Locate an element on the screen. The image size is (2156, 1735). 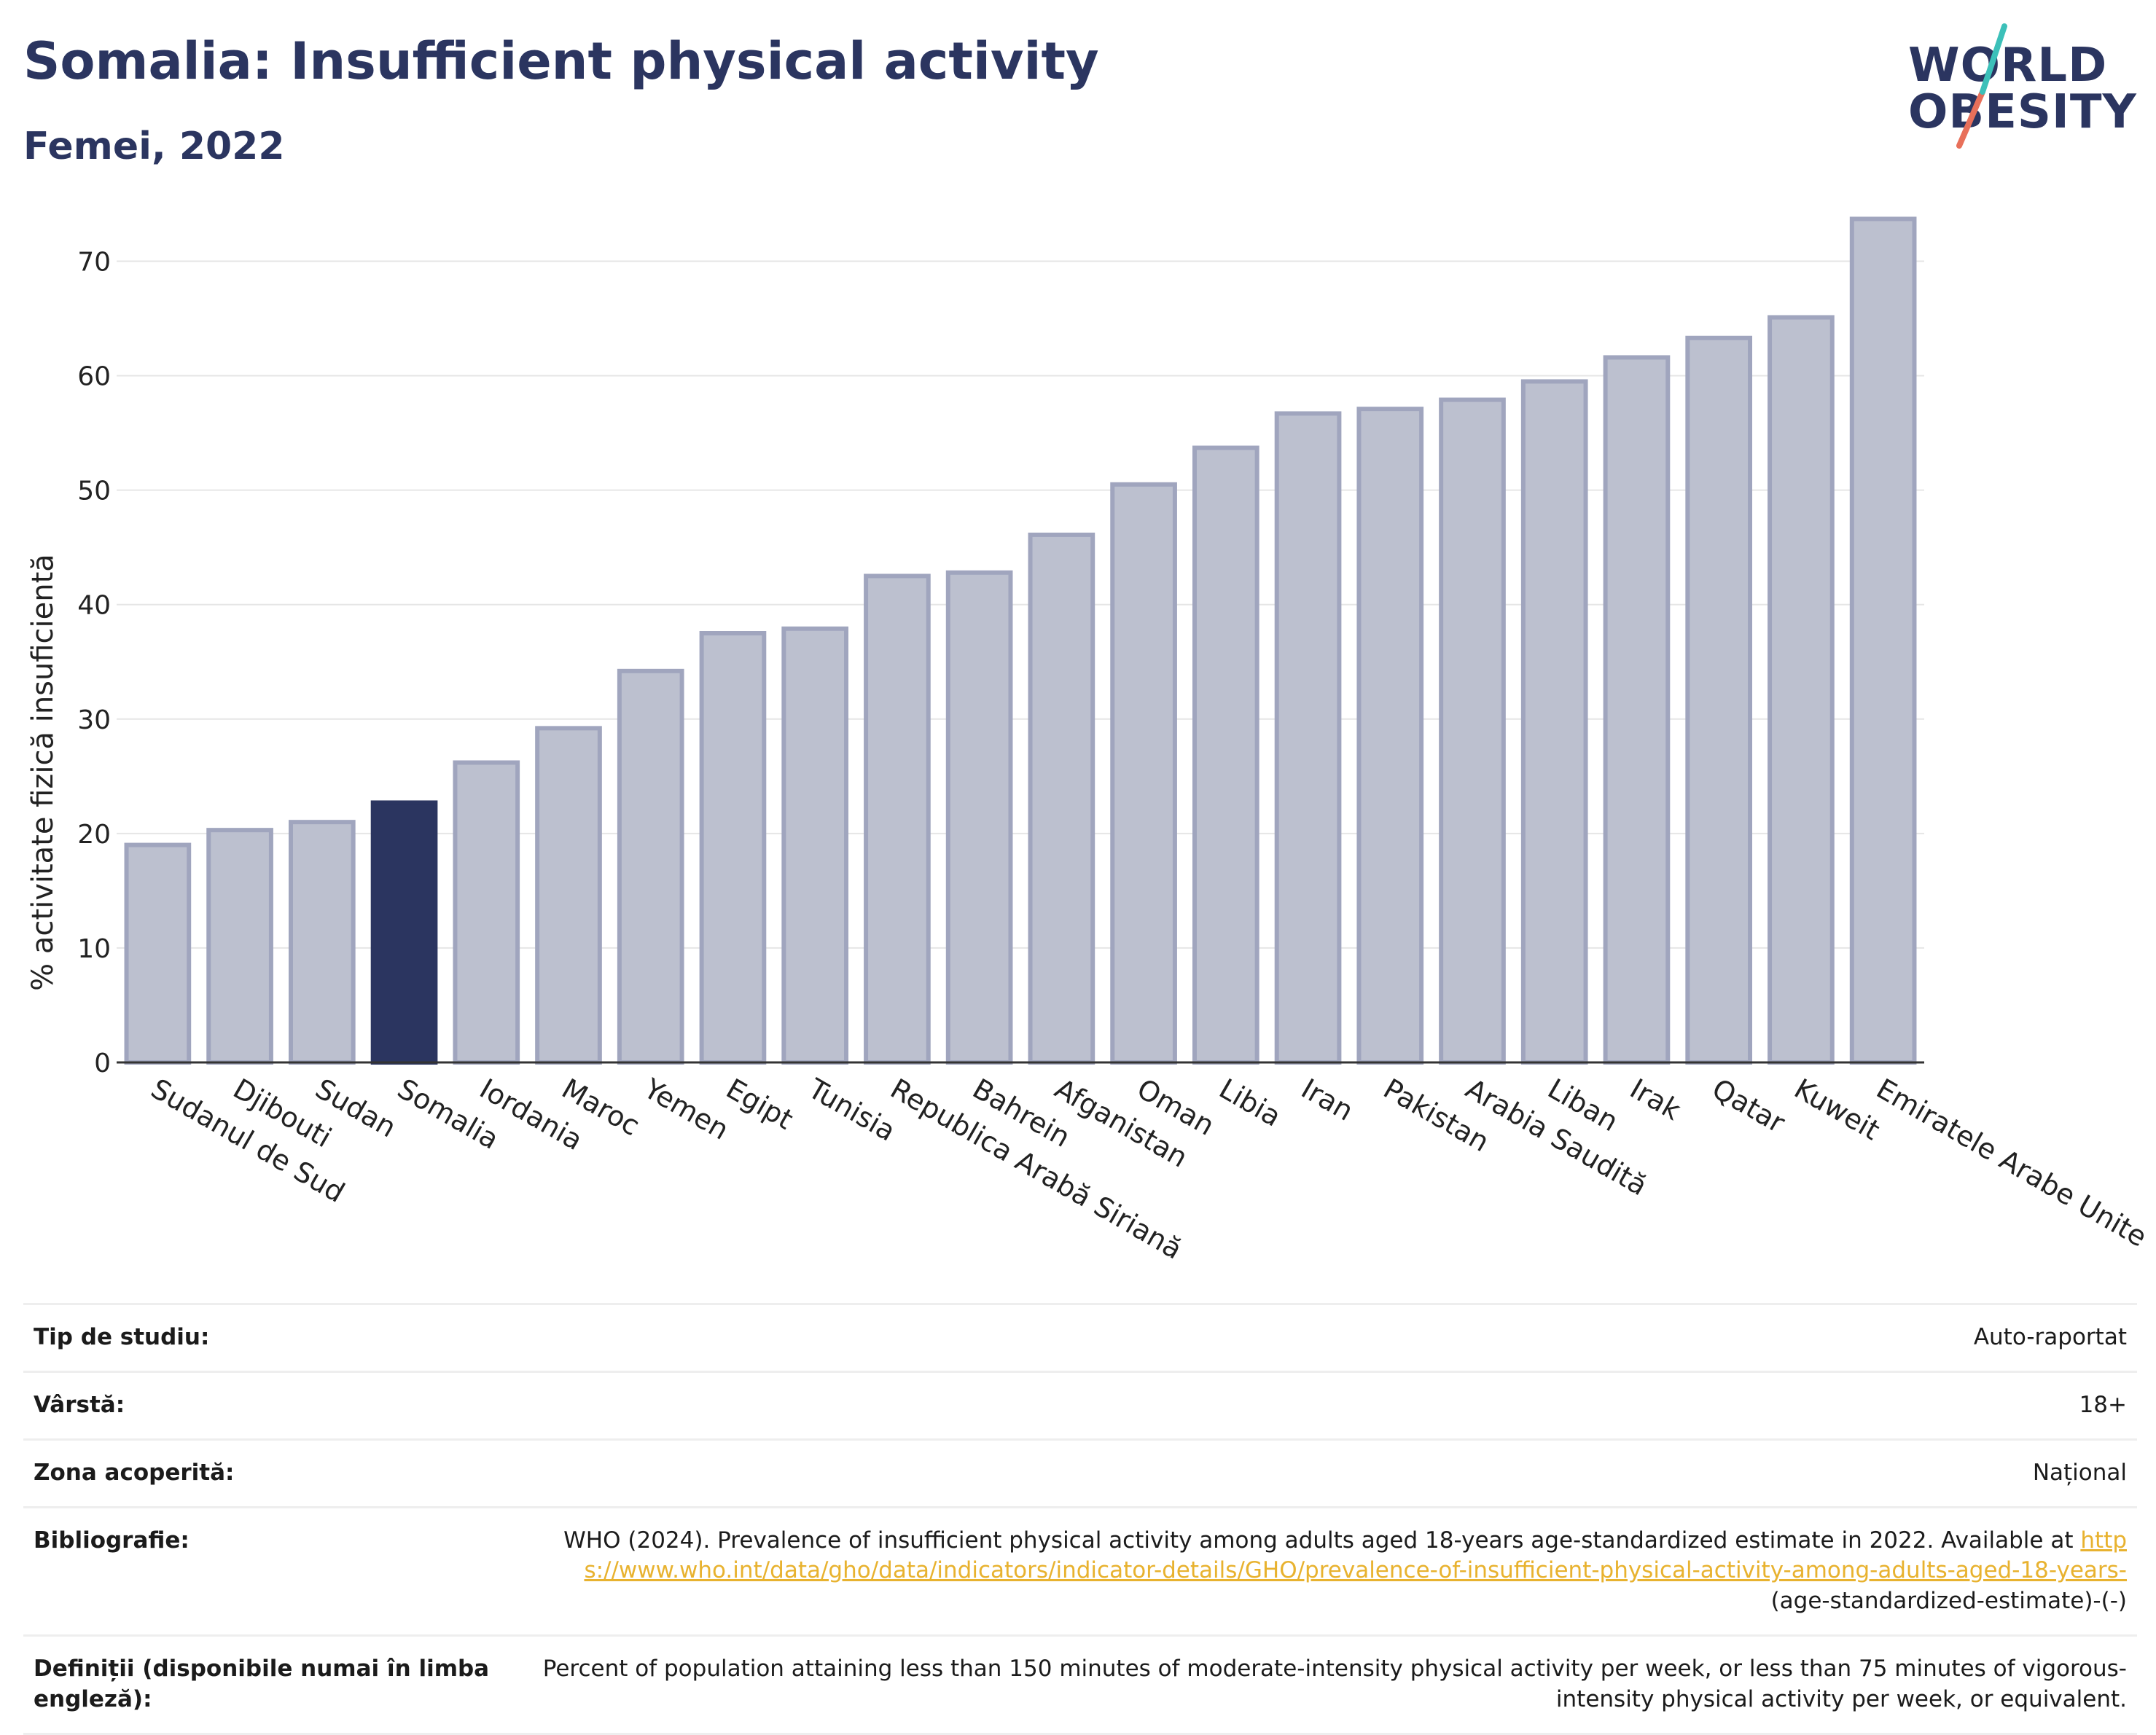
bar-bahrein is located at coordinates (979, 818).